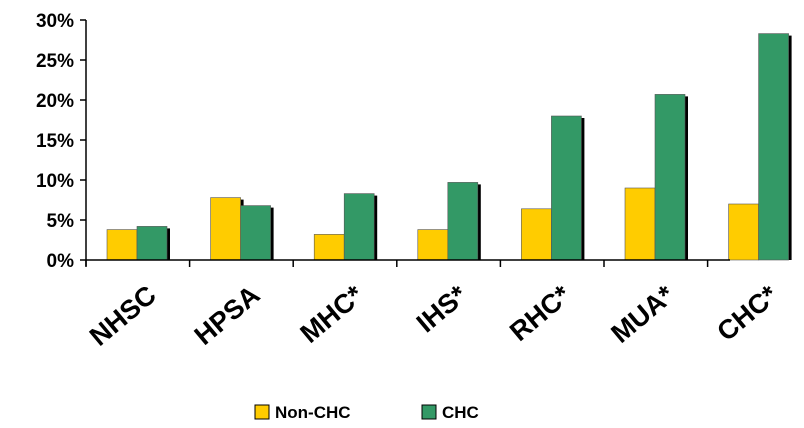 The width and height of the screenshot is (804, 428). I want to click on category-labels: NHSC HPSA MHC* IHS* RHC* MUA* CHC*, so click(434, 315).